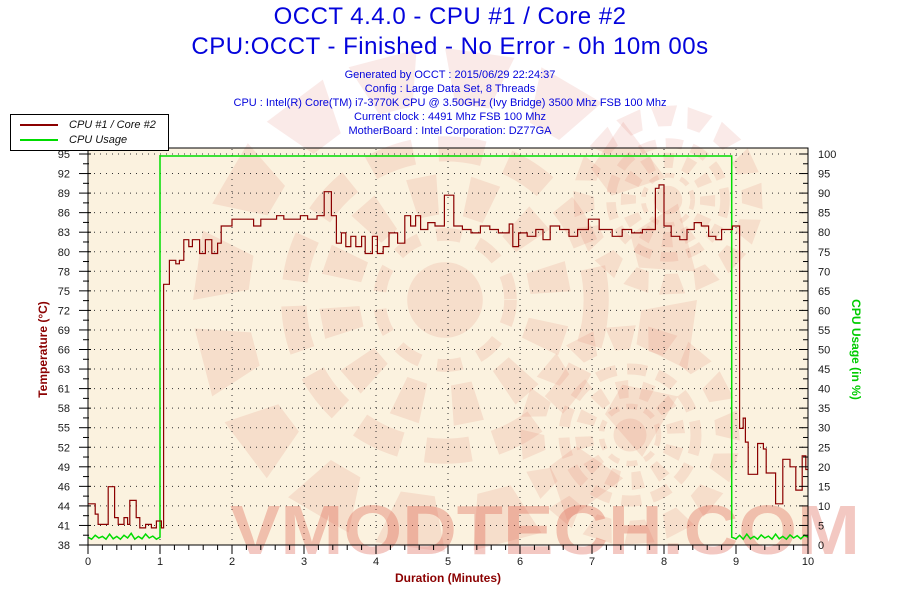  I want to click on ornament-watermark, so click(668, 200).